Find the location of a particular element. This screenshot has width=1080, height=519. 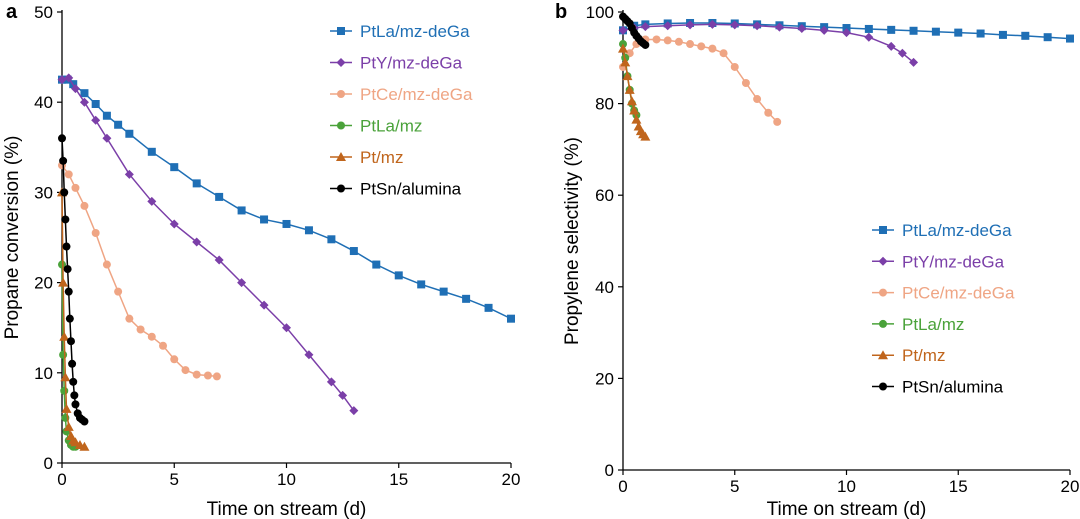

legend-item-ptsn-alumina: PtSn/alumina is located at coordinates (938, 387).